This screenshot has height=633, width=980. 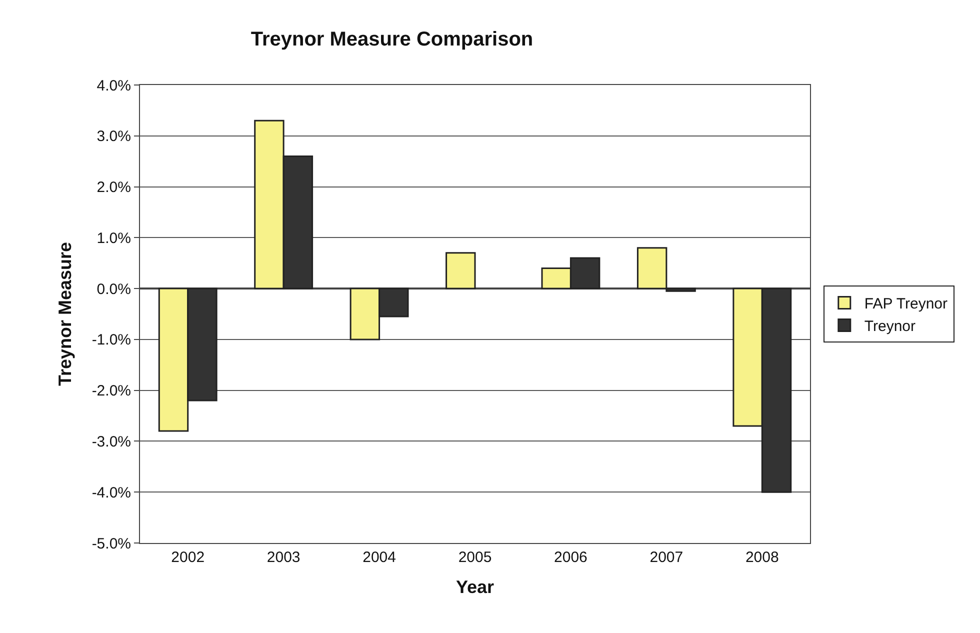 I want to click on y-tick-label: 4.0%, so click(x=113, y=85).